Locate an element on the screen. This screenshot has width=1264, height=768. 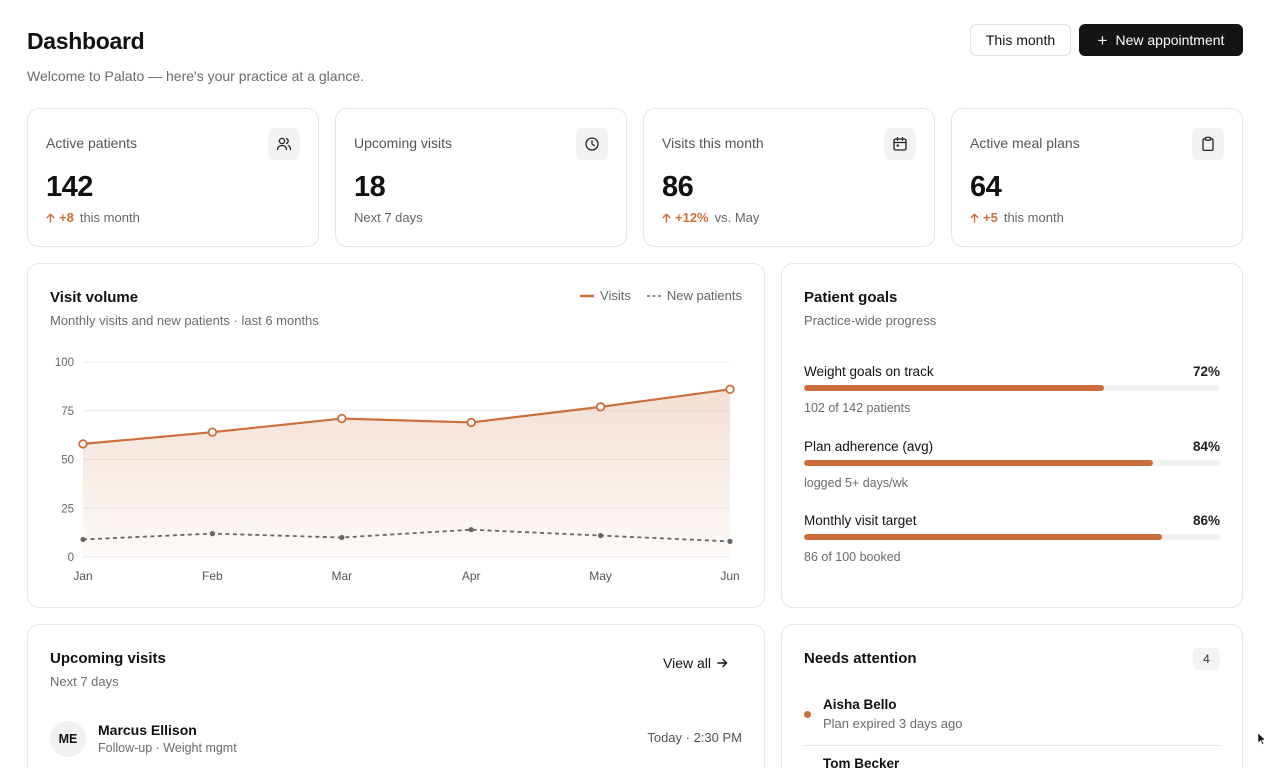
new-appointment-label: New appointment is located at coordinates (1170, 40).